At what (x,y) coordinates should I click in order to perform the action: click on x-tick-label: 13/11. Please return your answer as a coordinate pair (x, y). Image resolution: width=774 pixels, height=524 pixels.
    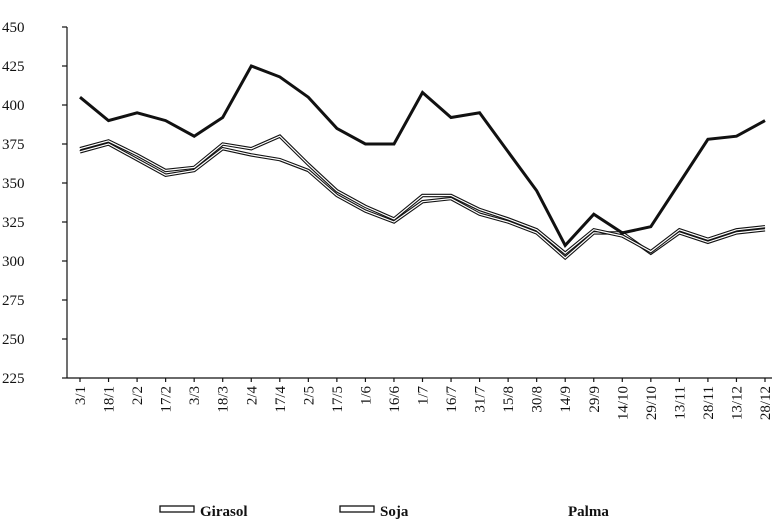
    Looking at the image, I should click on (680, 403).